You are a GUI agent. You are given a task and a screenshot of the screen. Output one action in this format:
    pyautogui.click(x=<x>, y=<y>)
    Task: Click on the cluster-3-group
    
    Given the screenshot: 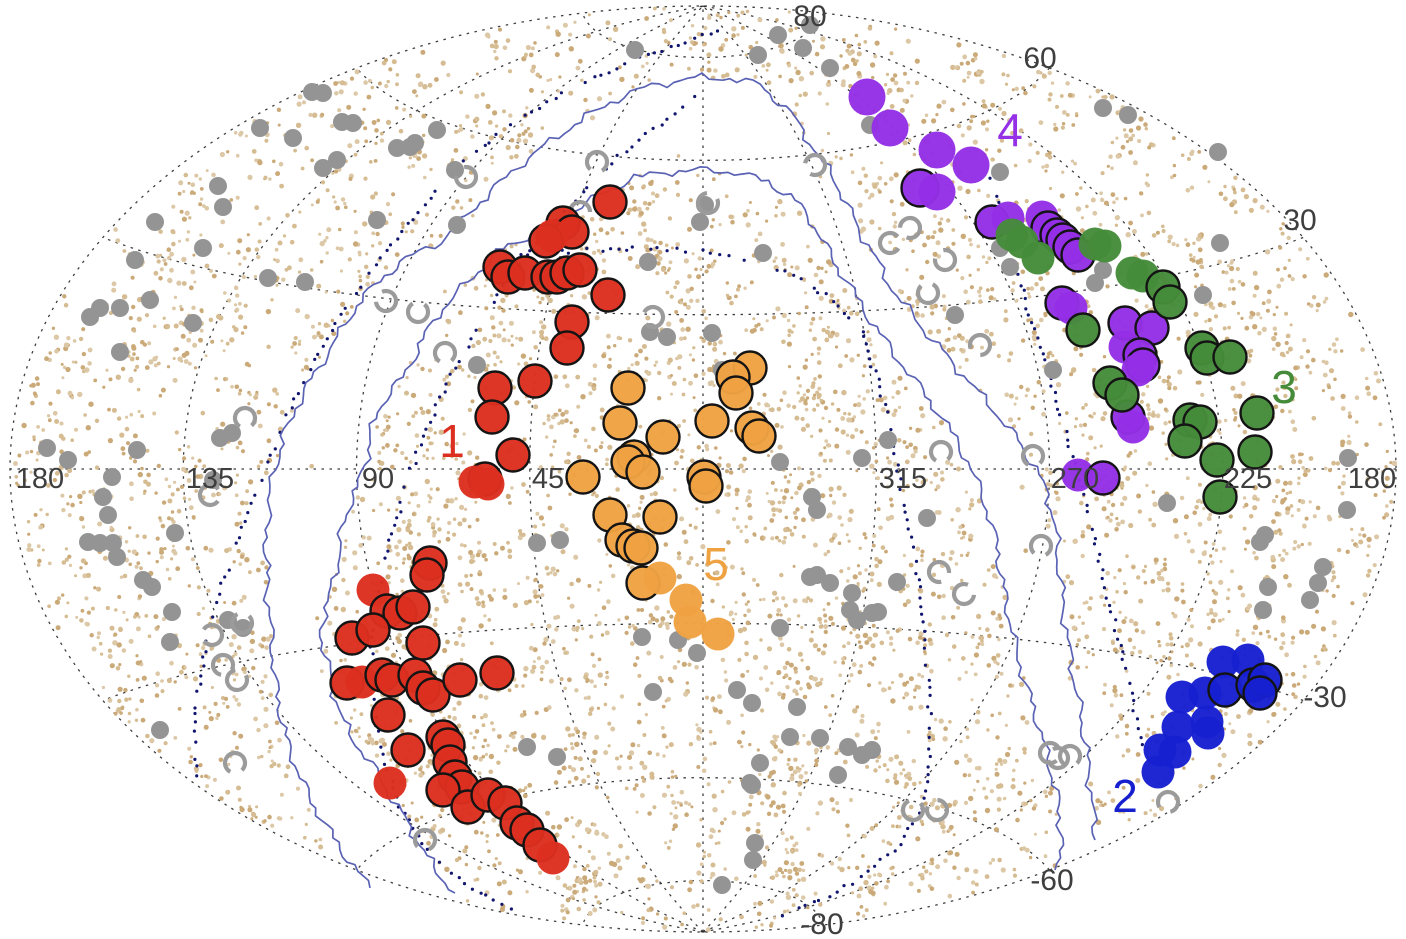 What is the action you would take?
    pyautogui.click(x=1135, y=366)
    